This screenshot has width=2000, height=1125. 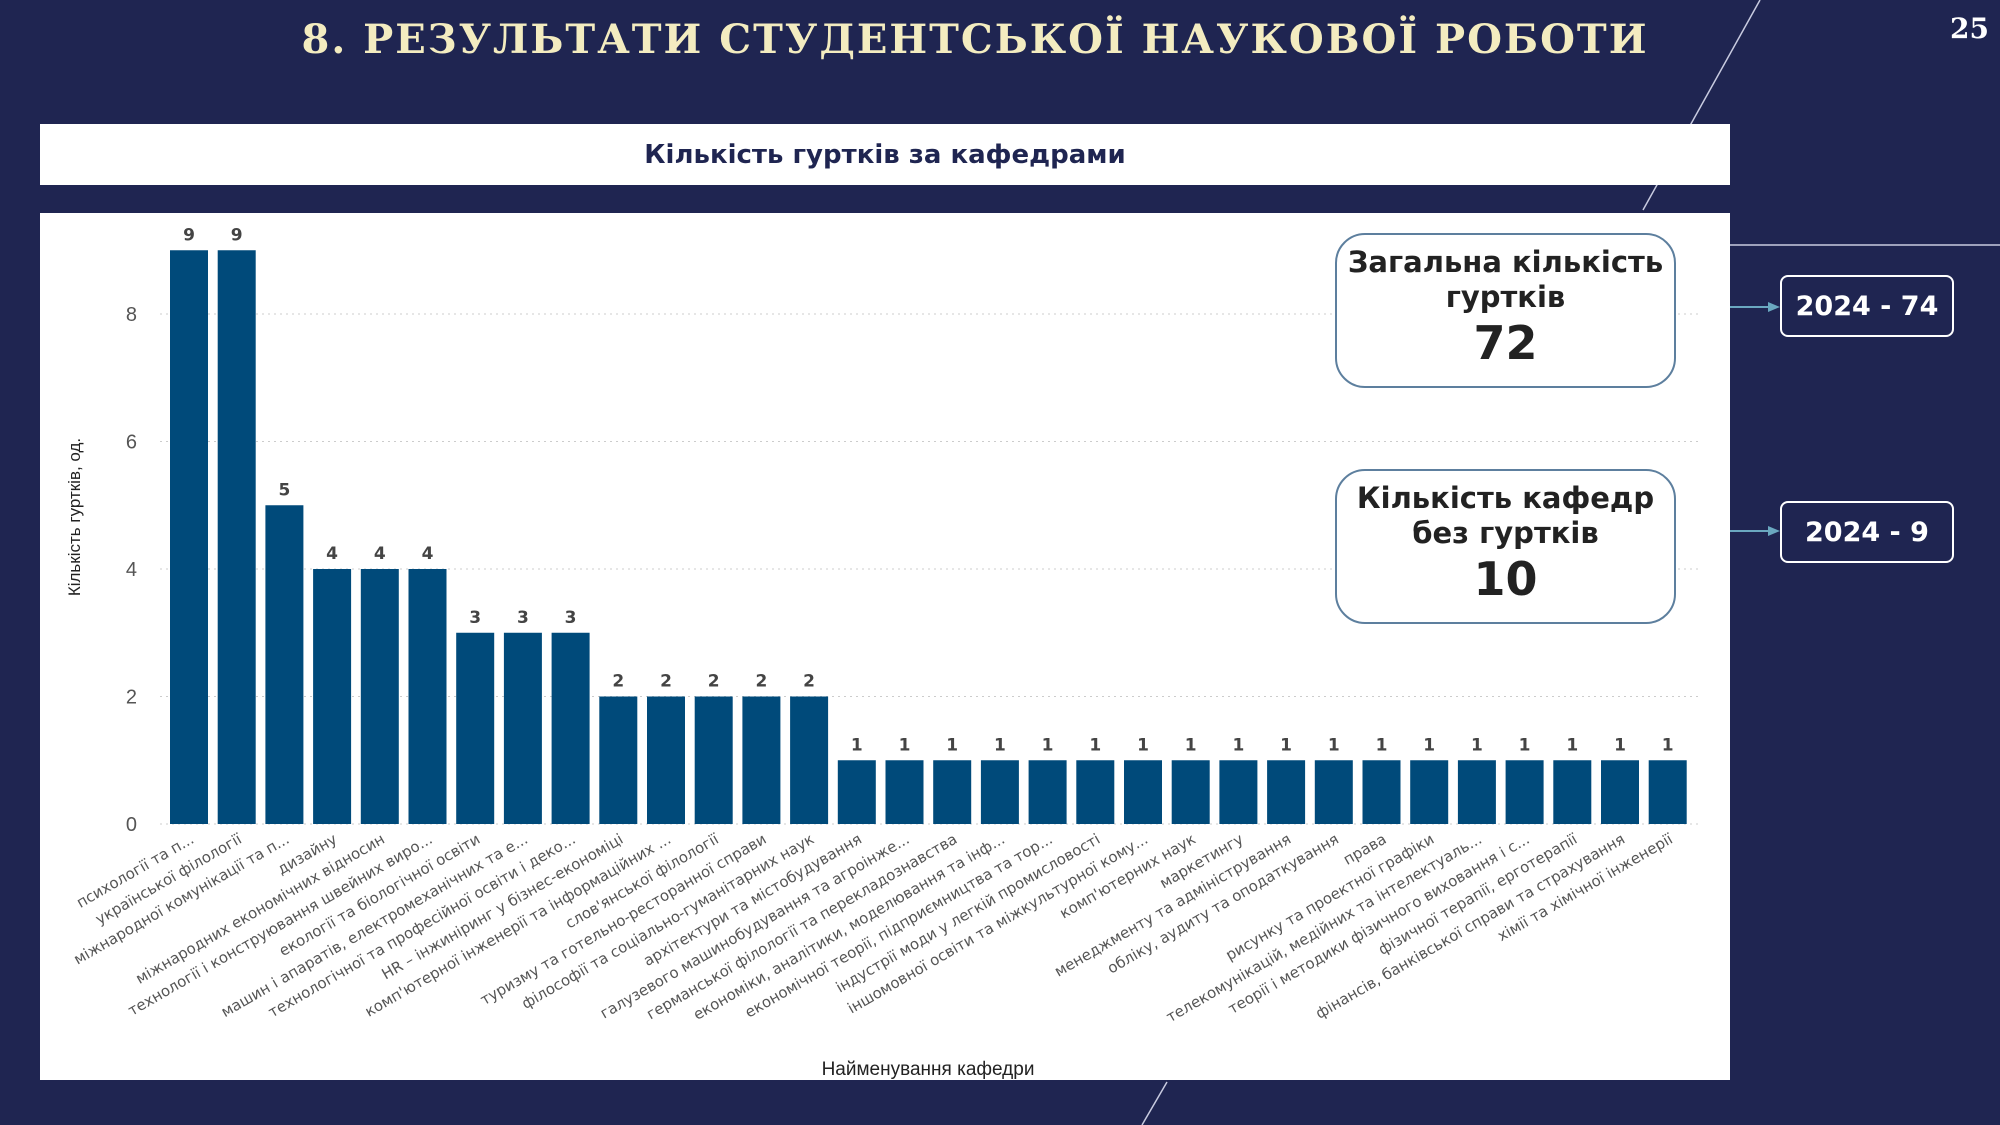 I want to click on page-number: 25, so click(x=1969, y=28).